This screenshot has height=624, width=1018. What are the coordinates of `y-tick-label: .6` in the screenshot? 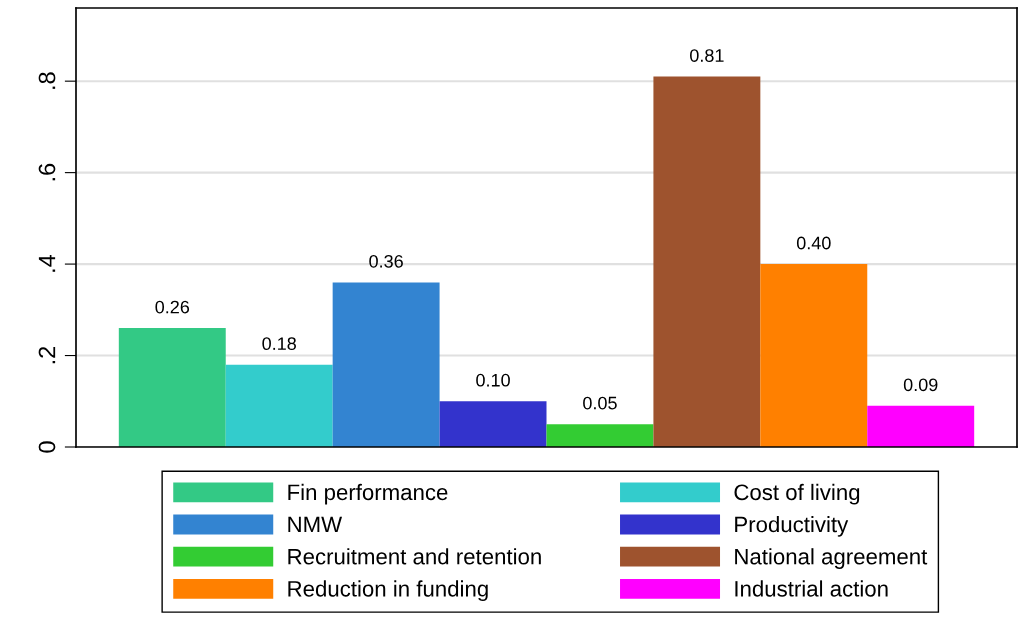 It's located at (47, 172).